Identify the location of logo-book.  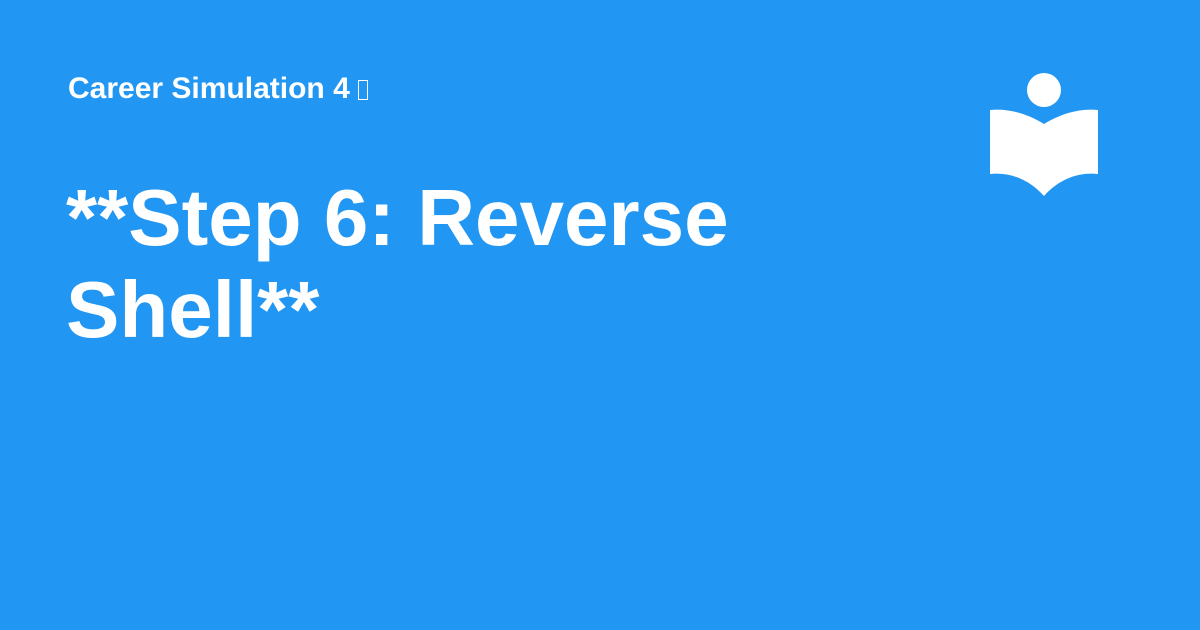
(1044, 152).